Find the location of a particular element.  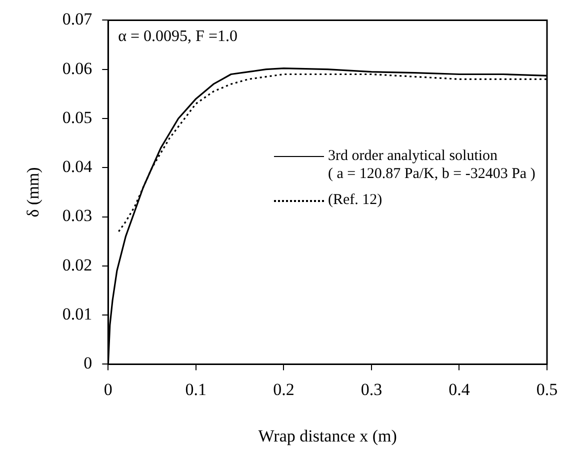

legend-label: (Ref. 12) is located at coordinates (355, 200).